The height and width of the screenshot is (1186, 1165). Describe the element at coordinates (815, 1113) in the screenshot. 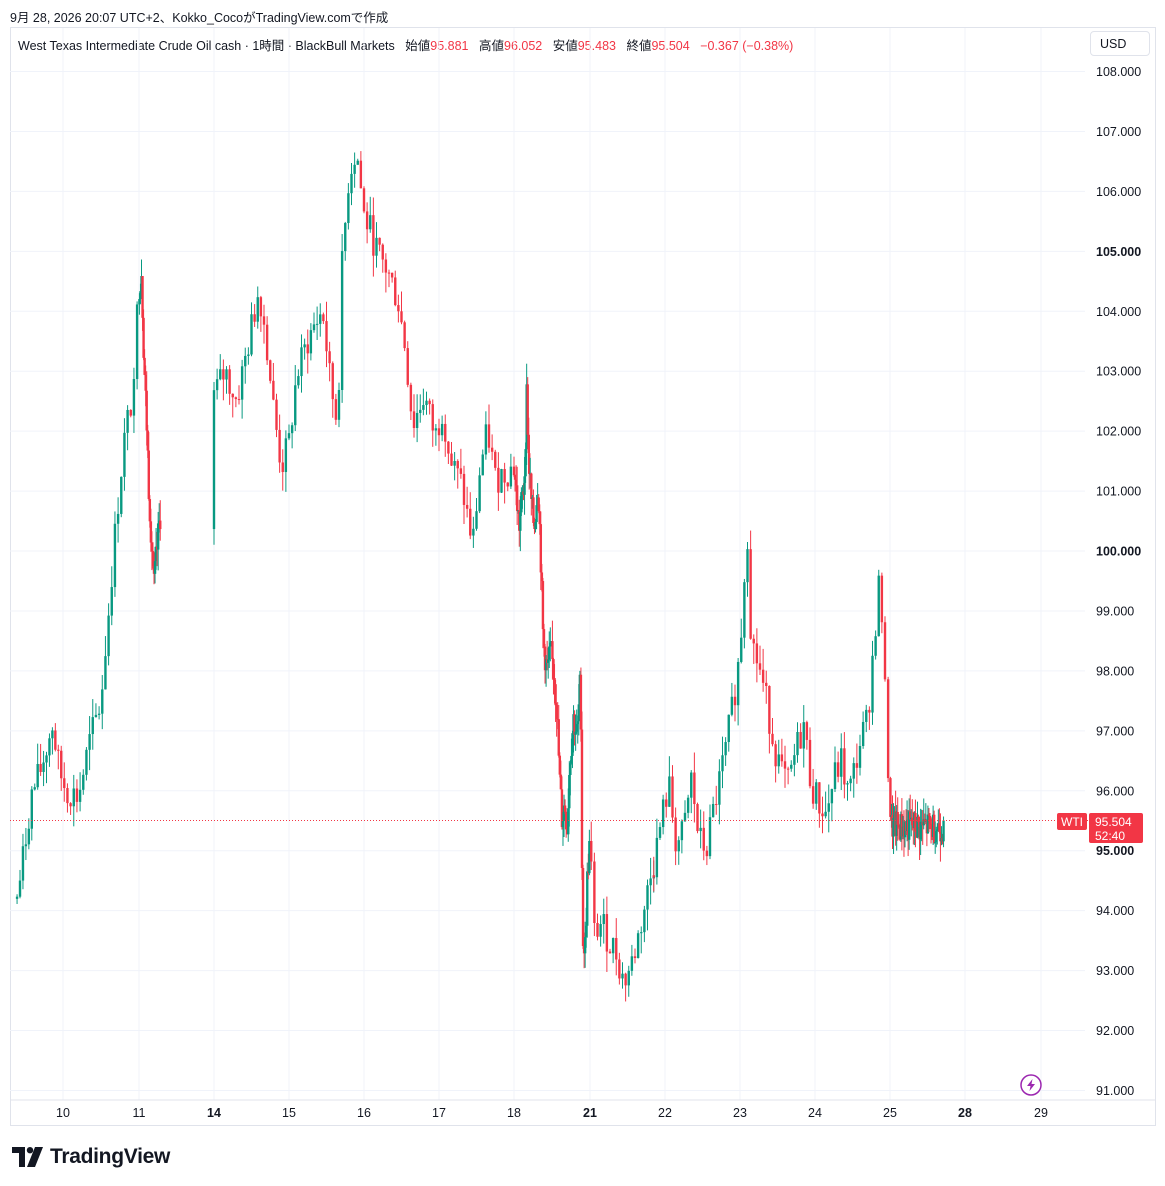

I see `x-tick-label: 24` at that location.